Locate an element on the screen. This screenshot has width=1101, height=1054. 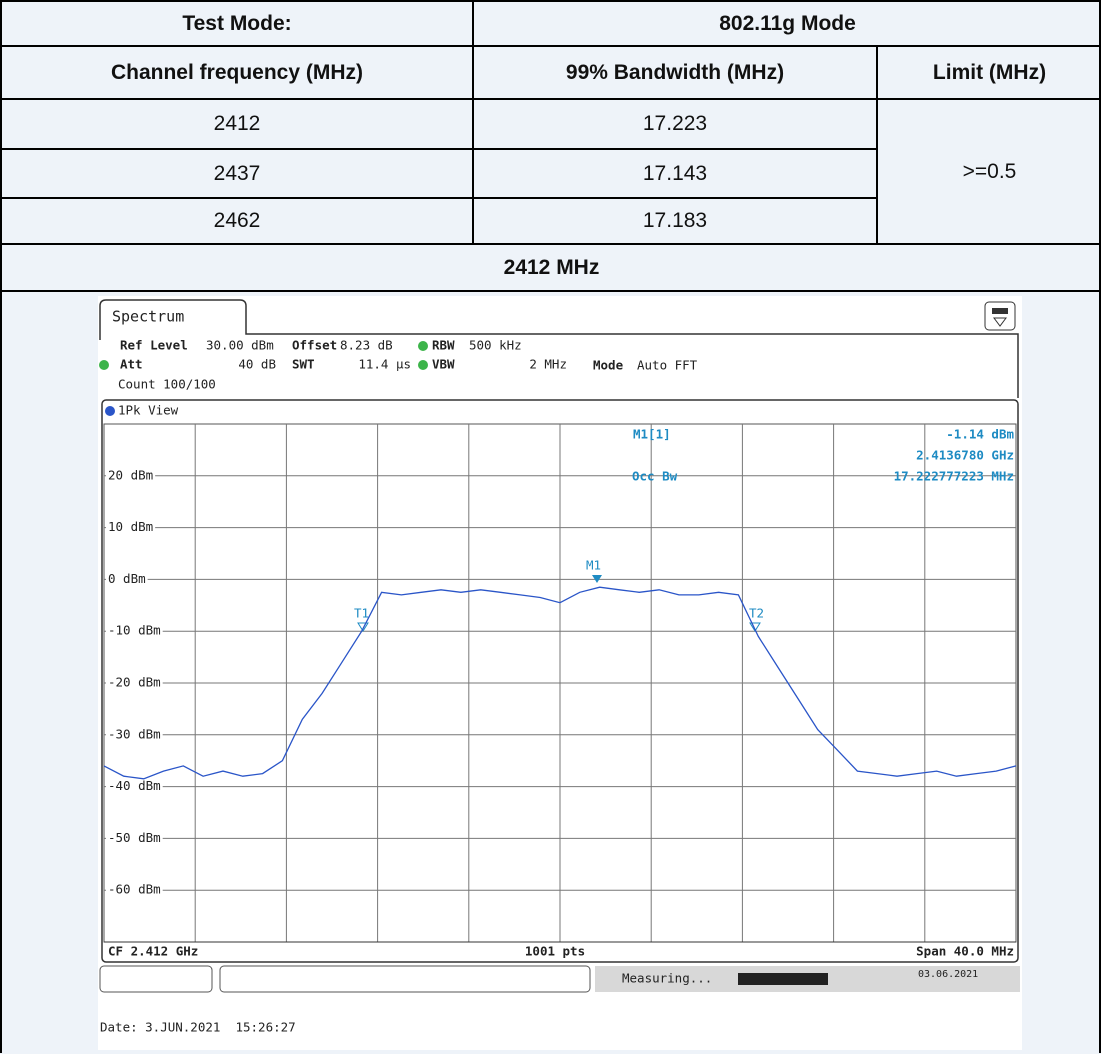
setting-label: SWT is located at coordinates (303, 364).